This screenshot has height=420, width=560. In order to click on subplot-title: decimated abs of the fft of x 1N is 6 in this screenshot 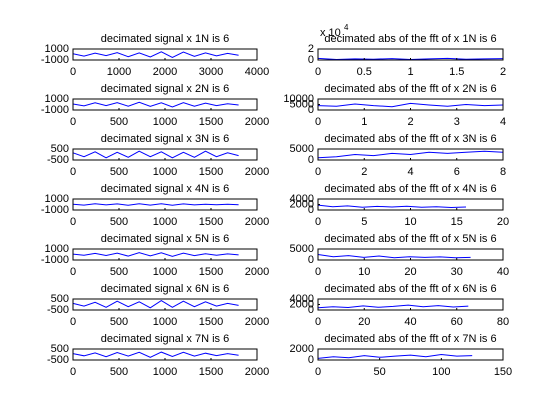, I will do `click(410, 39)`.